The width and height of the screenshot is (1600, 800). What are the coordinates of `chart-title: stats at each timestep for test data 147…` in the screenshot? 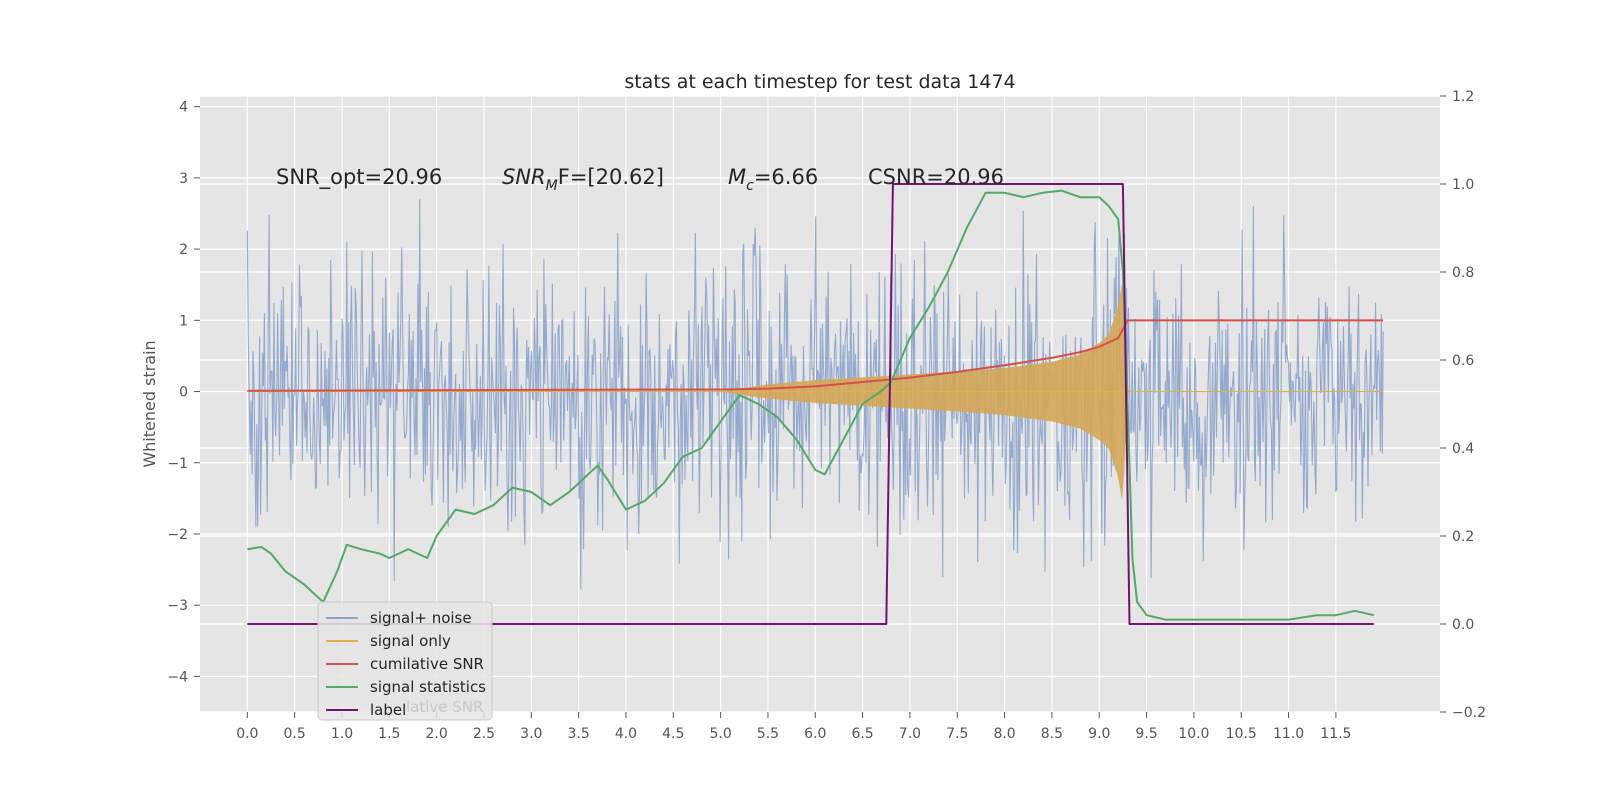 It's located at (819, 82).